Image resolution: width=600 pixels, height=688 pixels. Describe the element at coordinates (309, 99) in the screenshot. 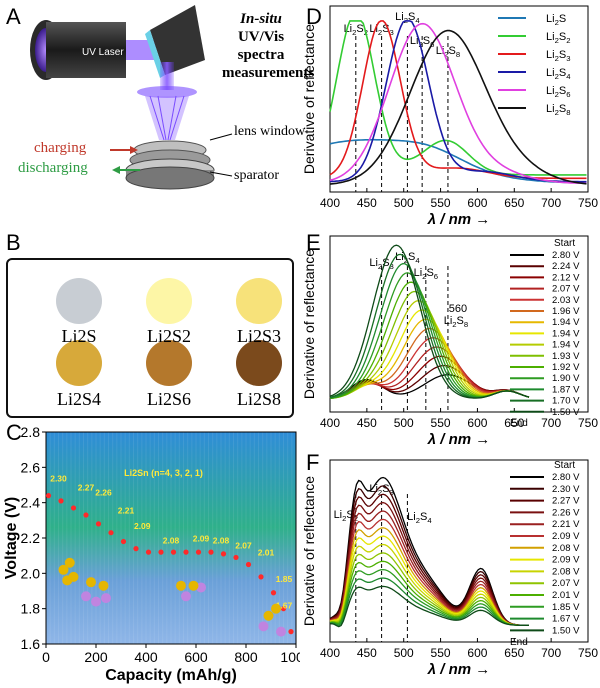

I see `chart-ylabel: Derivative of reflectance` at that location.